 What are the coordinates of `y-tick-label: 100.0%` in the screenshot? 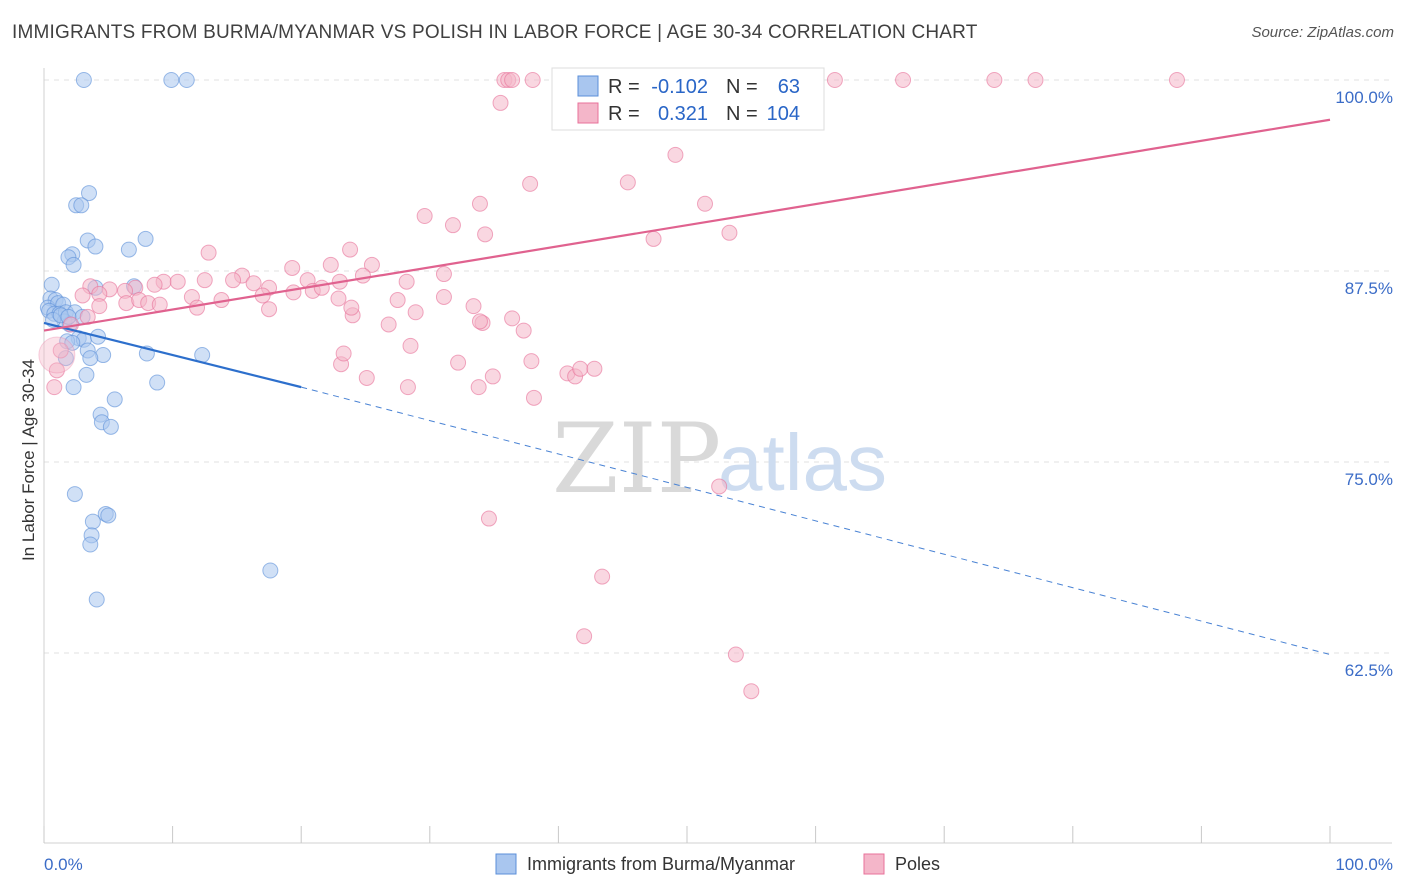 It's located at (1364, 97).